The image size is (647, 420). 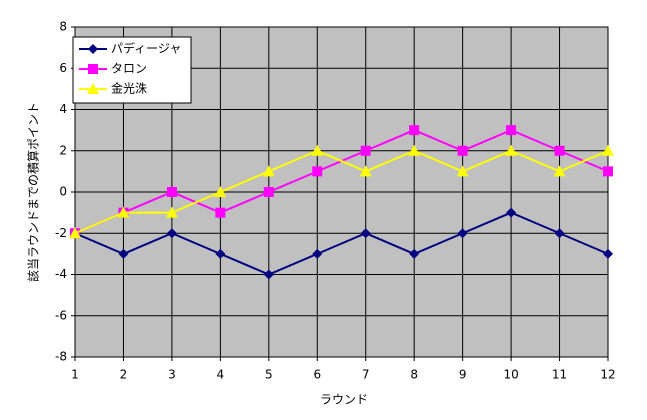 I want to click on x-tick-label: 10, so click(x=510, y=375).